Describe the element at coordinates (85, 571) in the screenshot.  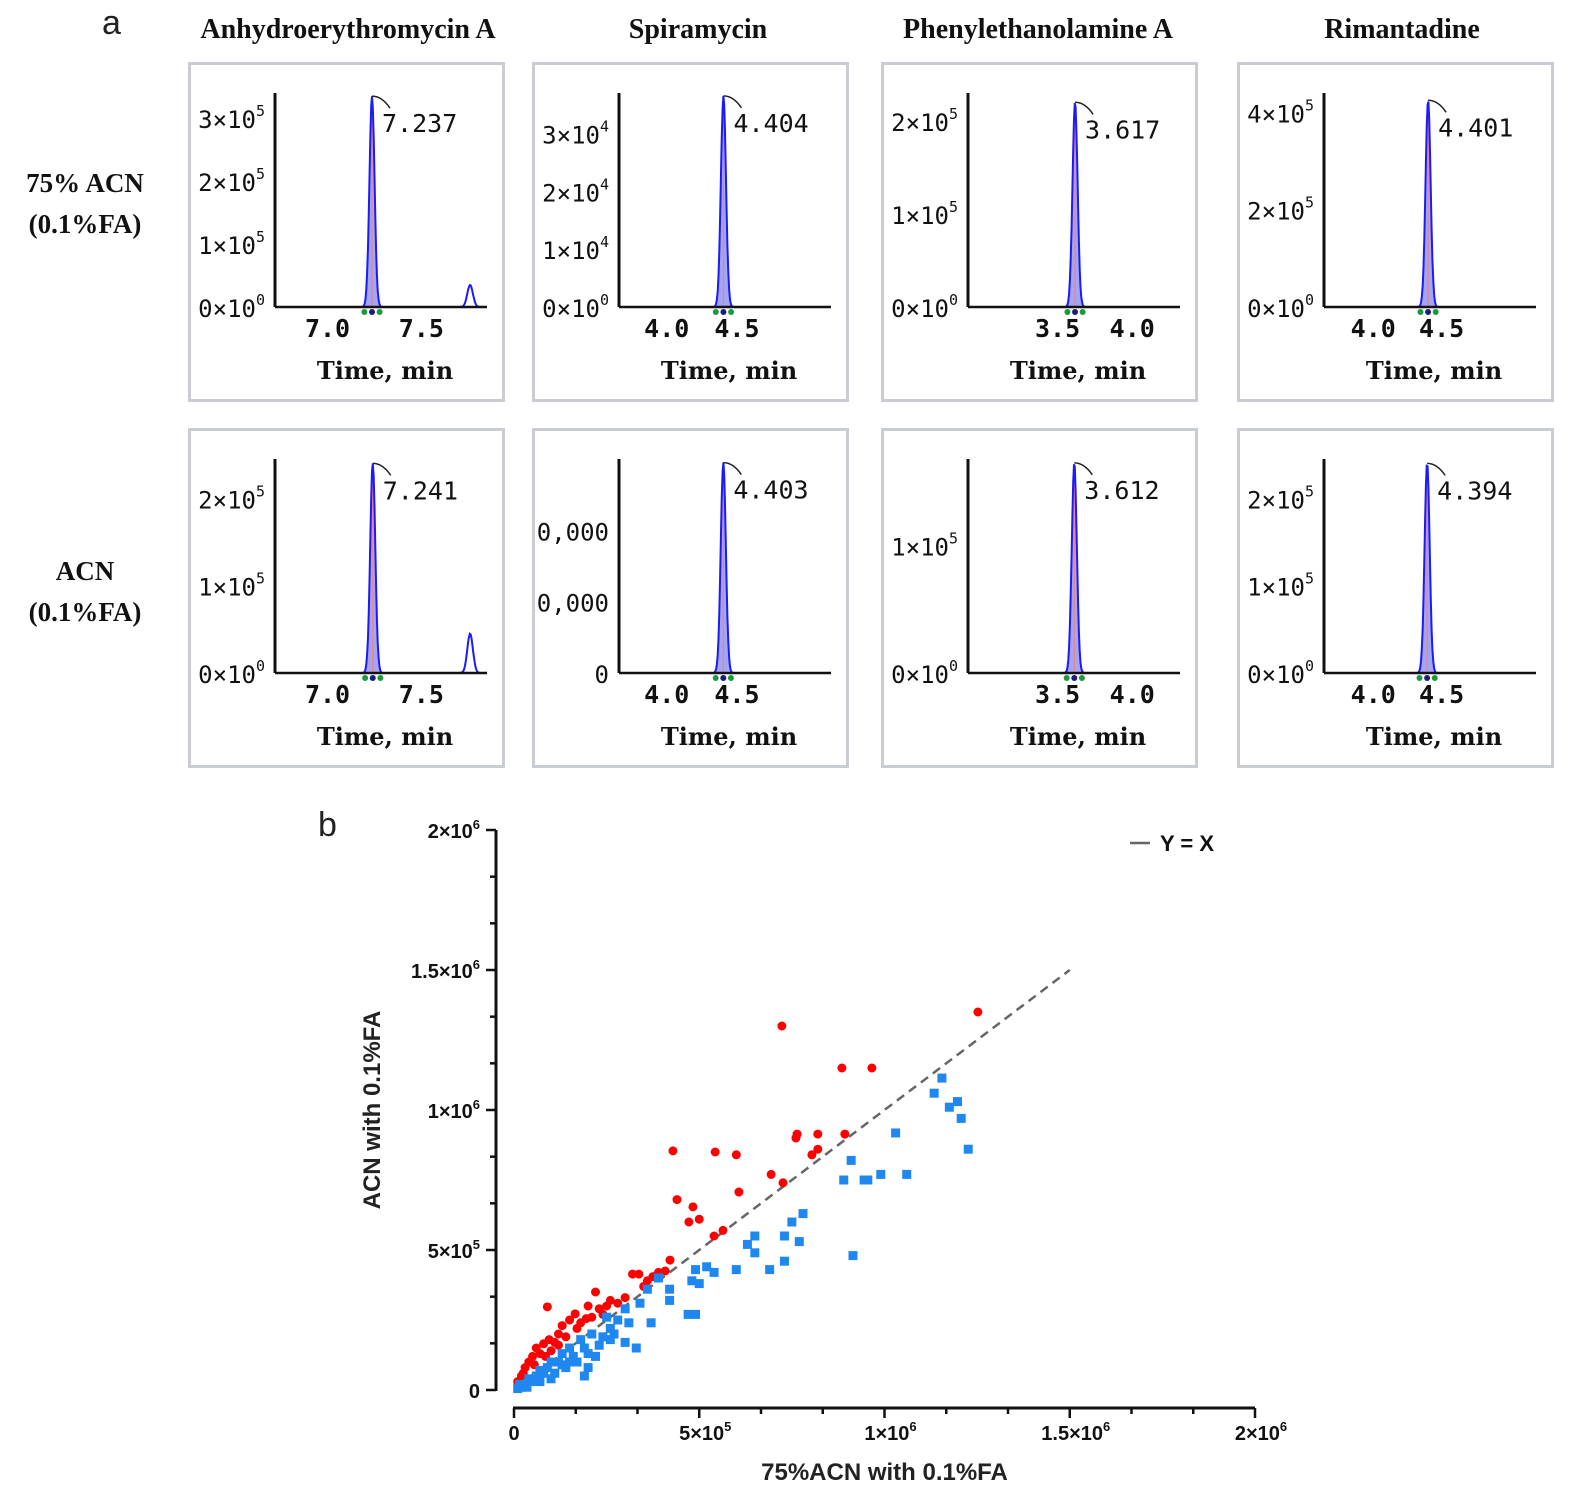
I see `row-title-line1: ACN` at that location.